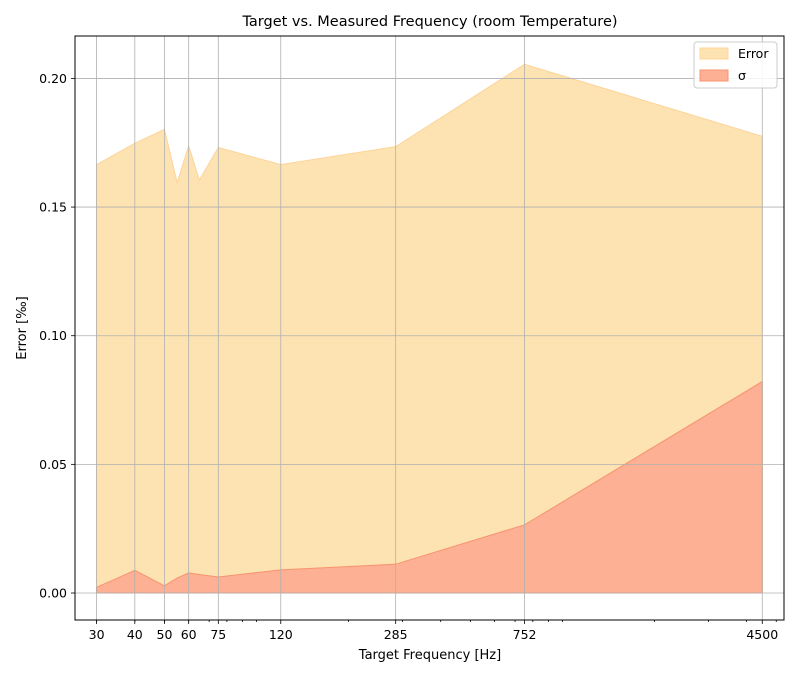  I want to click on x-tick-label-5: 120, so click(281, 634).